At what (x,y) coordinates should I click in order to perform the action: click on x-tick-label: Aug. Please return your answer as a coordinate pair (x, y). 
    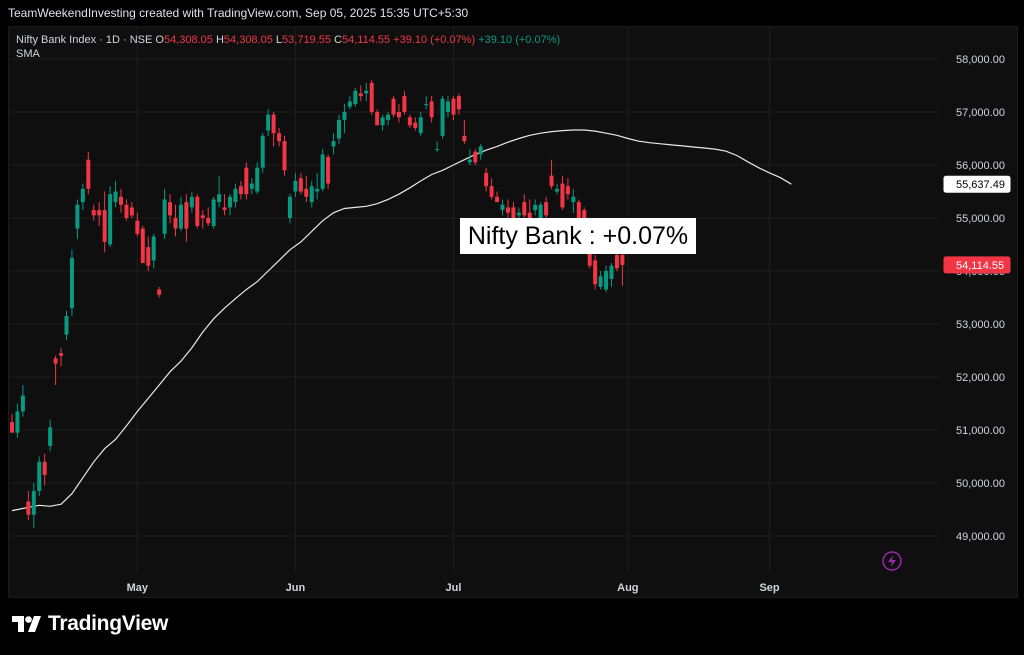
    Looking at the image, I should click on (627, 588).